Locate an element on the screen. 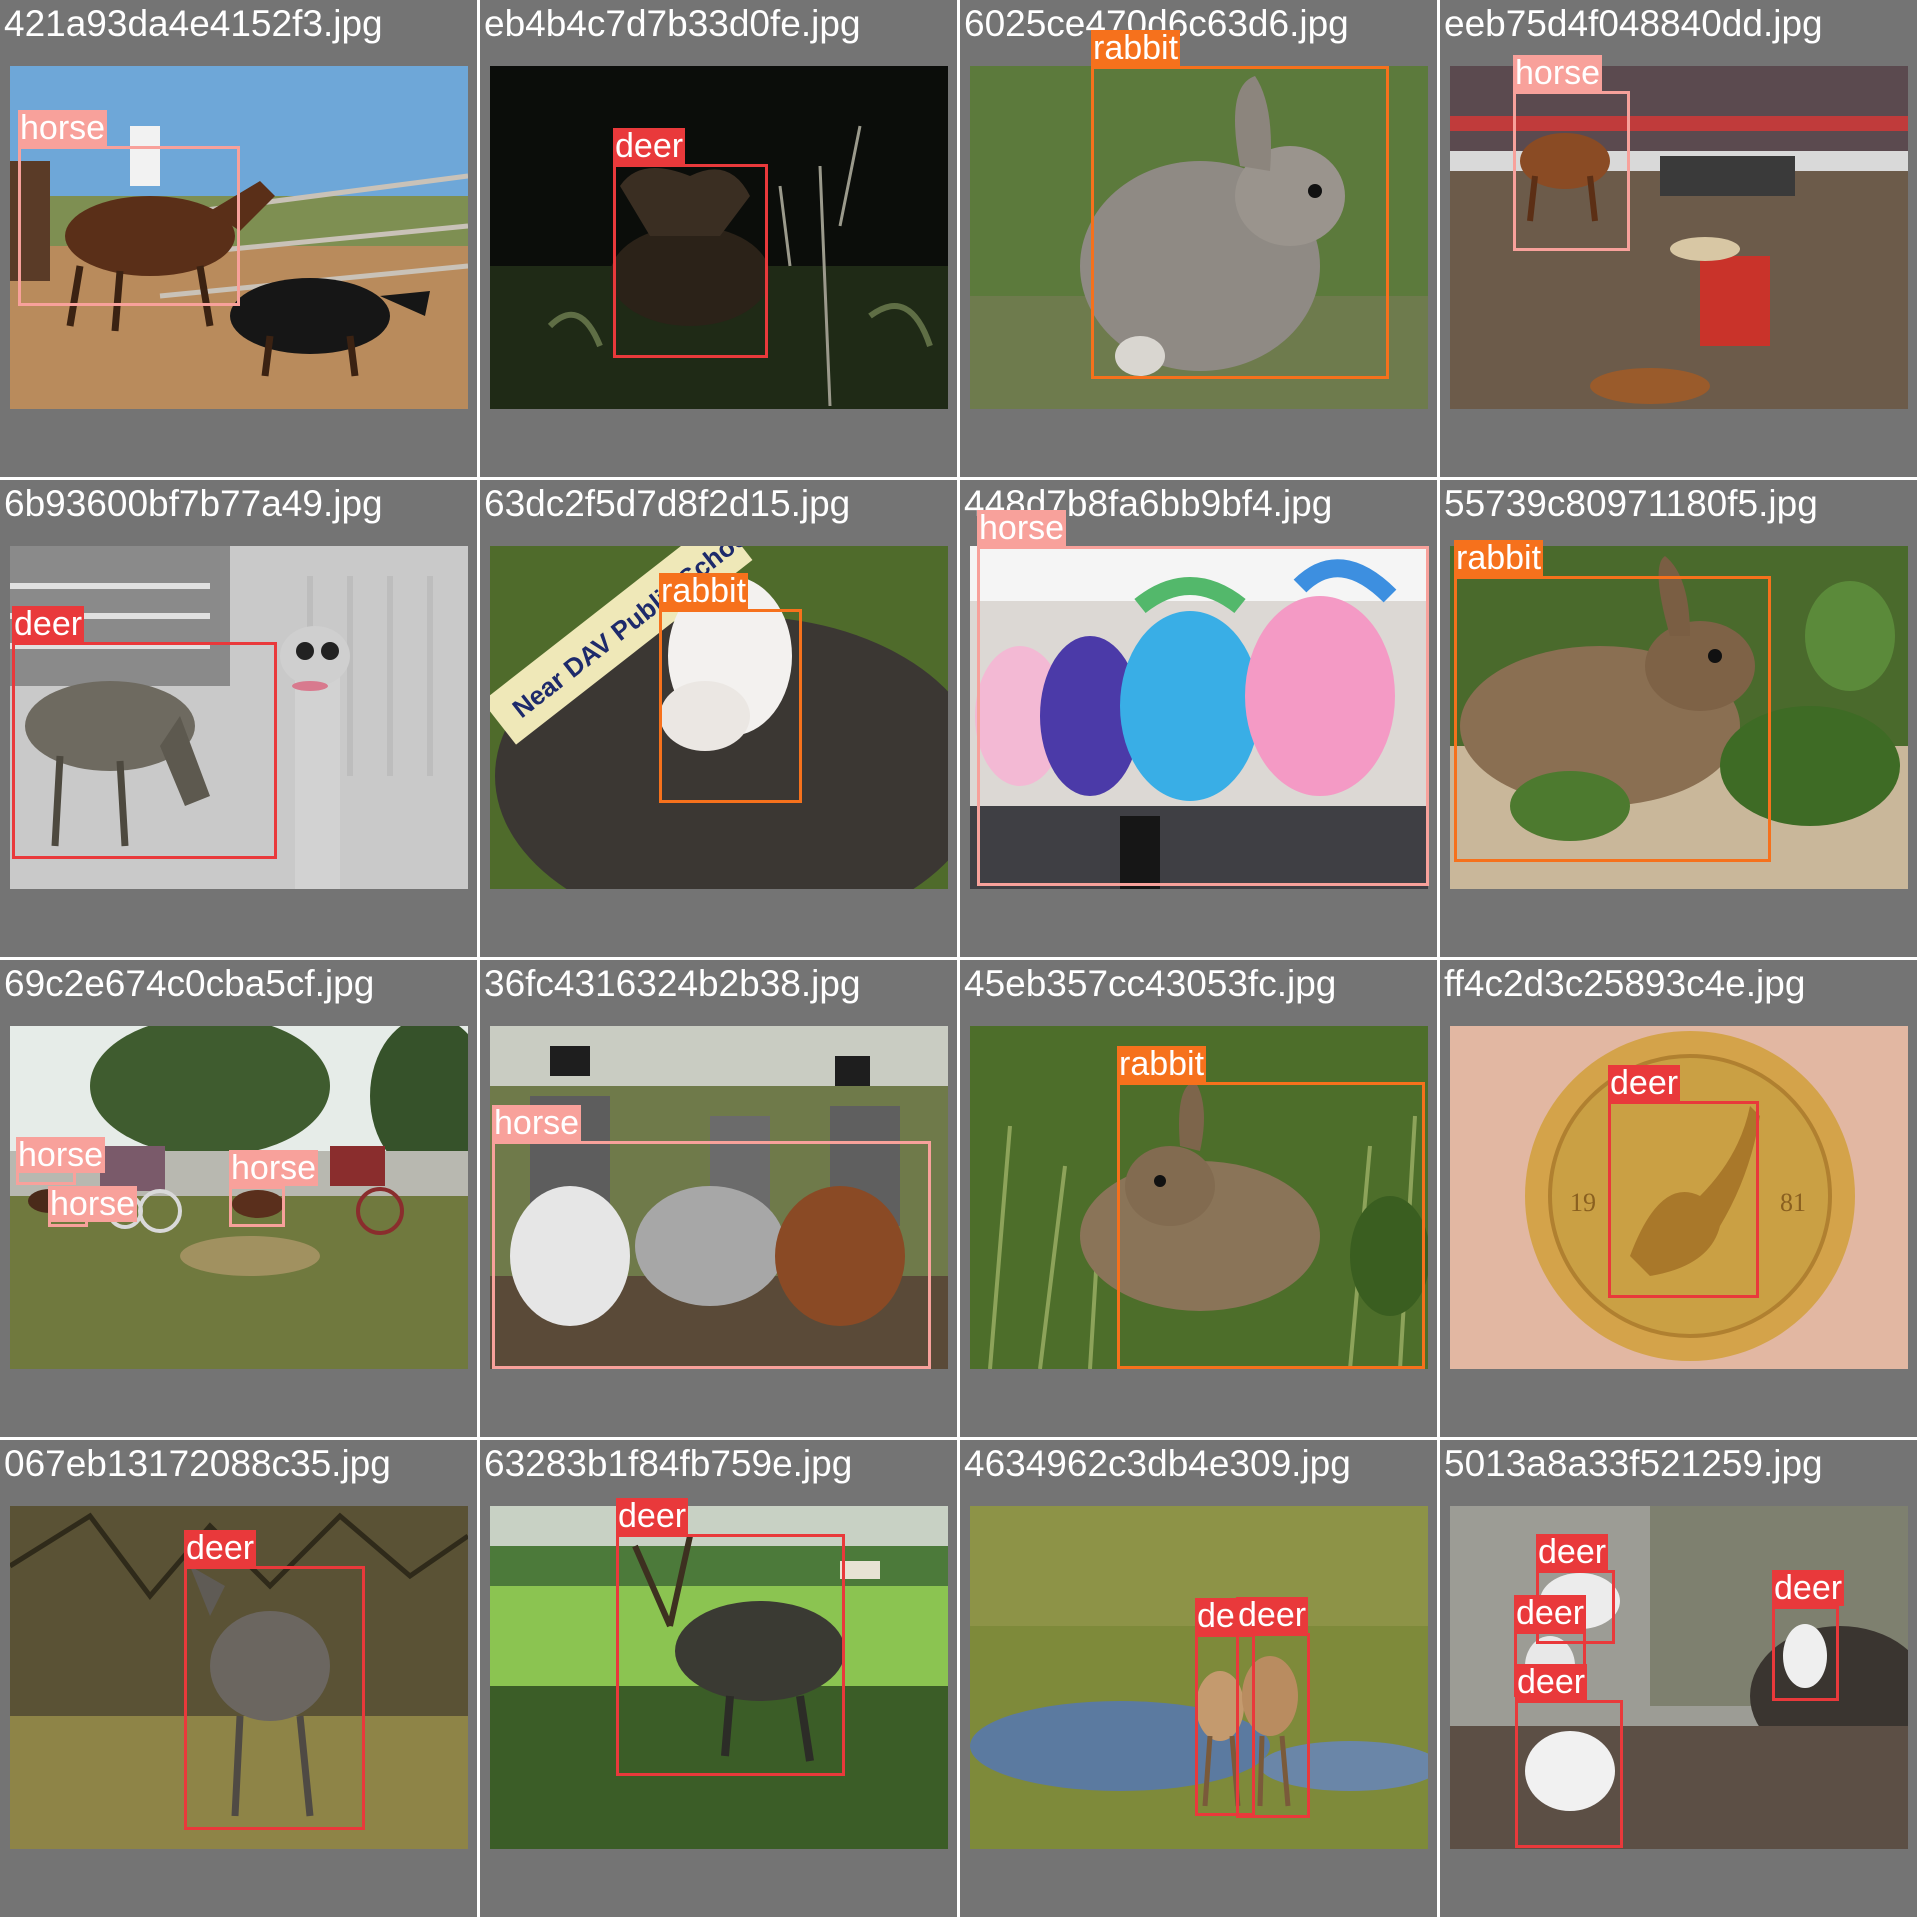 This screenshot has height=1920, width=1920. image-tile: 6025ce470d6c63d6.jpg rabbit is located at coordinates (1200, 240).